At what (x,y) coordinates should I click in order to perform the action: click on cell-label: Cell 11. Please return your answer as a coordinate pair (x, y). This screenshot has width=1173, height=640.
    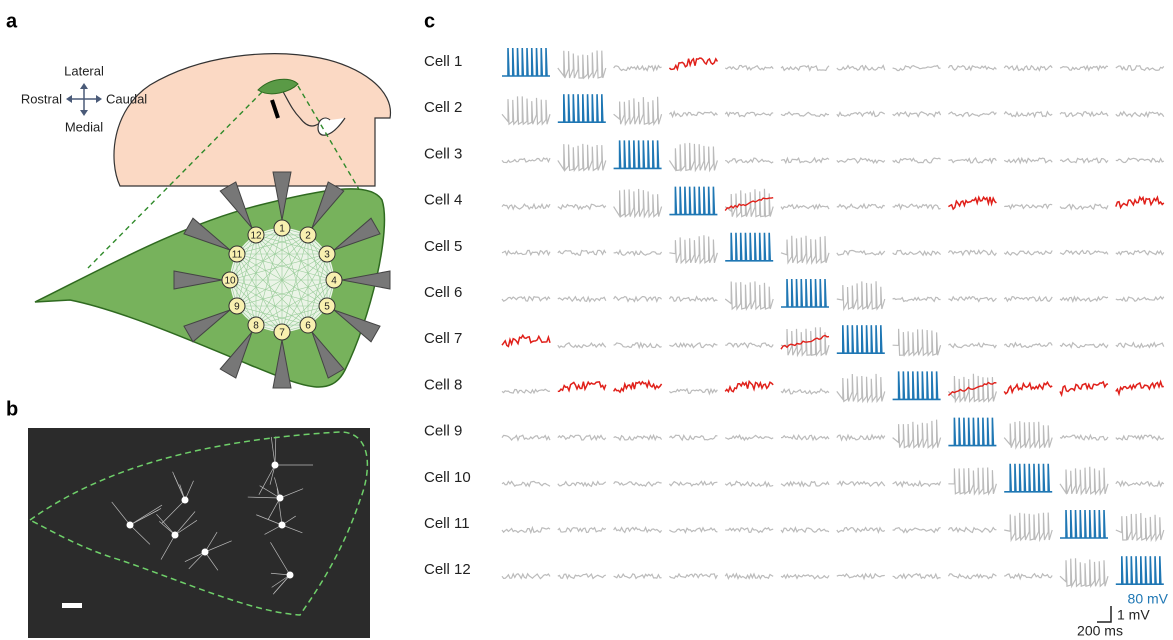
    Looking at the image, I should click on (447, 523).